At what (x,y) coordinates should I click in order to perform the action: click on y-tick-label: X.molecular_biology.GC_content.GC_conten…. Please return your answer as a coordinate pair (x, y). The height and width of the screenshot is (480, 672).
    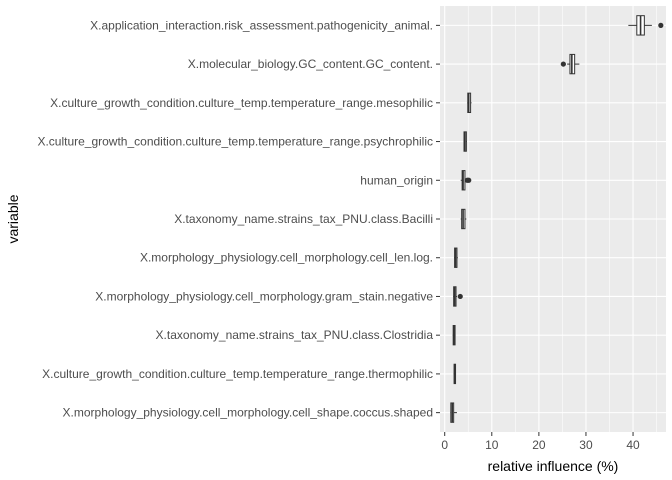
    Looking at the image, I should click on (310, 64).